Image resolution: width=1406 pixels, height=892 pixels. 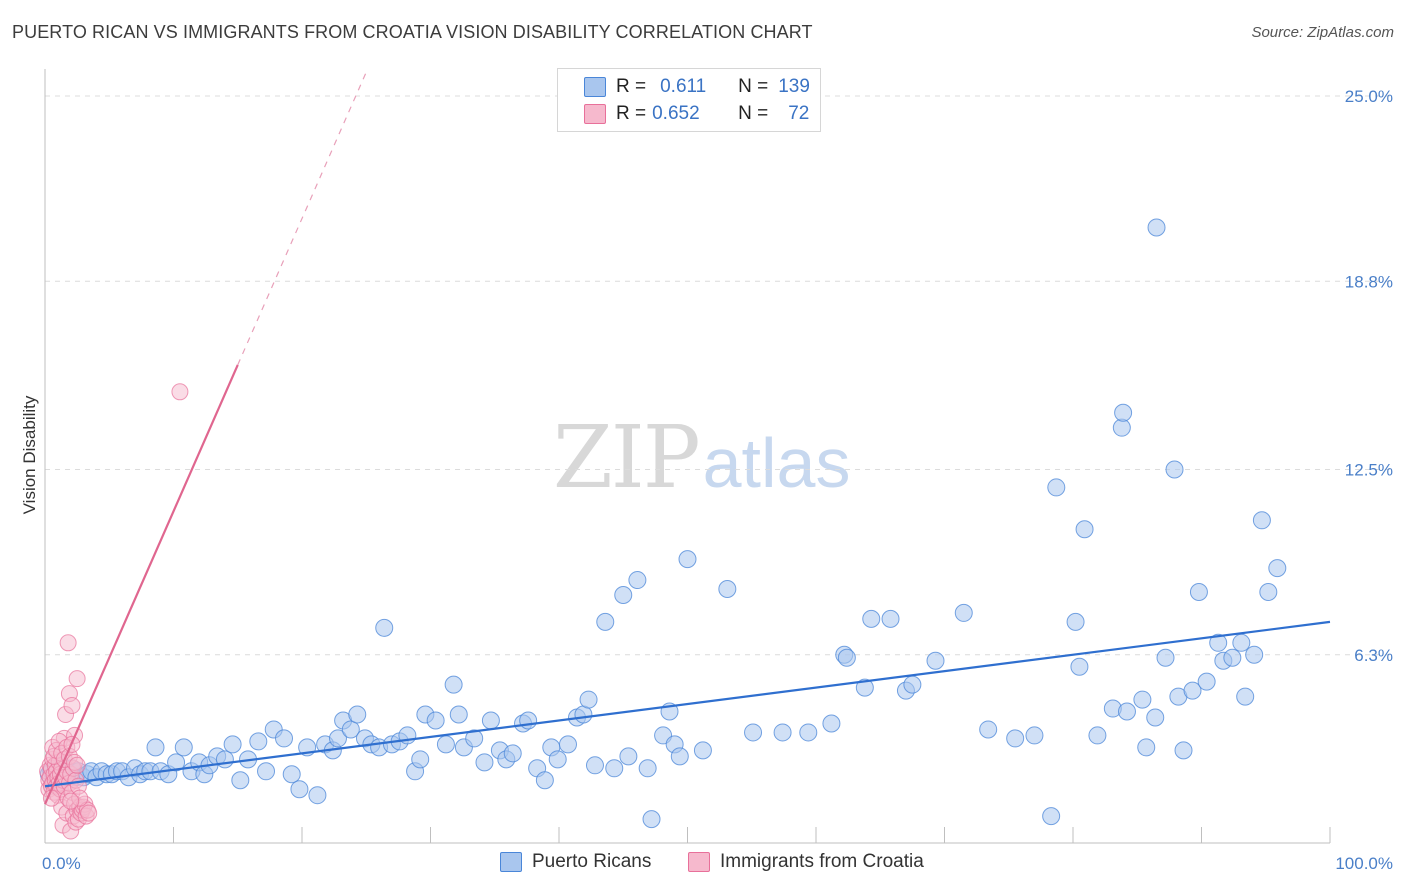 I want to click on legend-label: Puerto Ricans, so click(x=592, y=861).